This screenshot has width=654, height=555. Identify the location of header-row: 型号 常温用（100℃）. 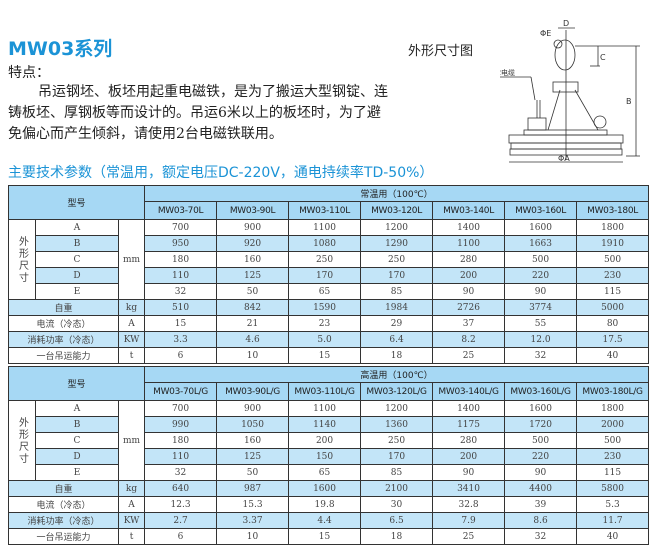
(328, 202).